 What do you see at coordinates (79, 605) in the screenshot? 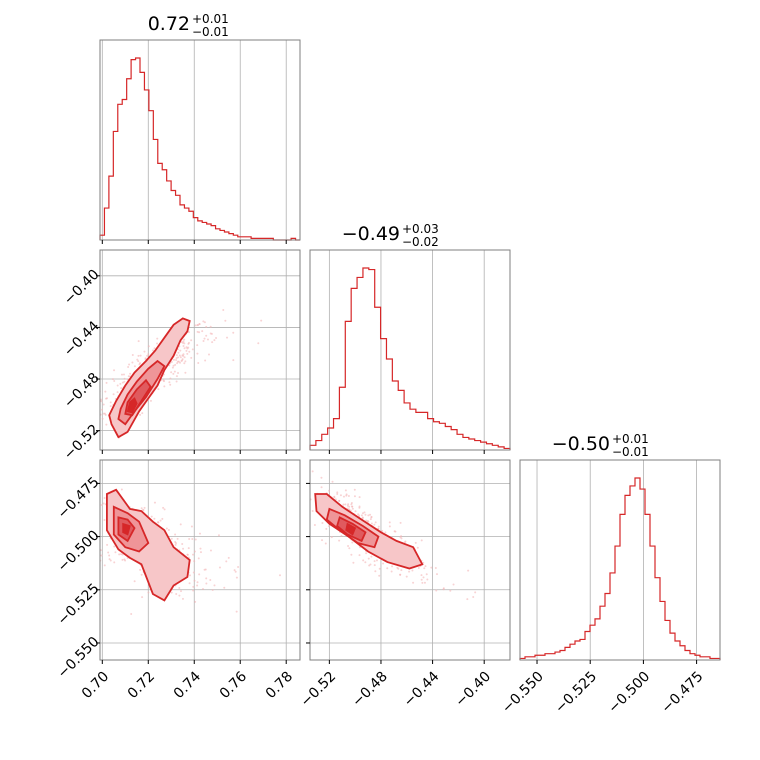
I see `y-tick-label: −0.525` at bounding box center [79, 605].